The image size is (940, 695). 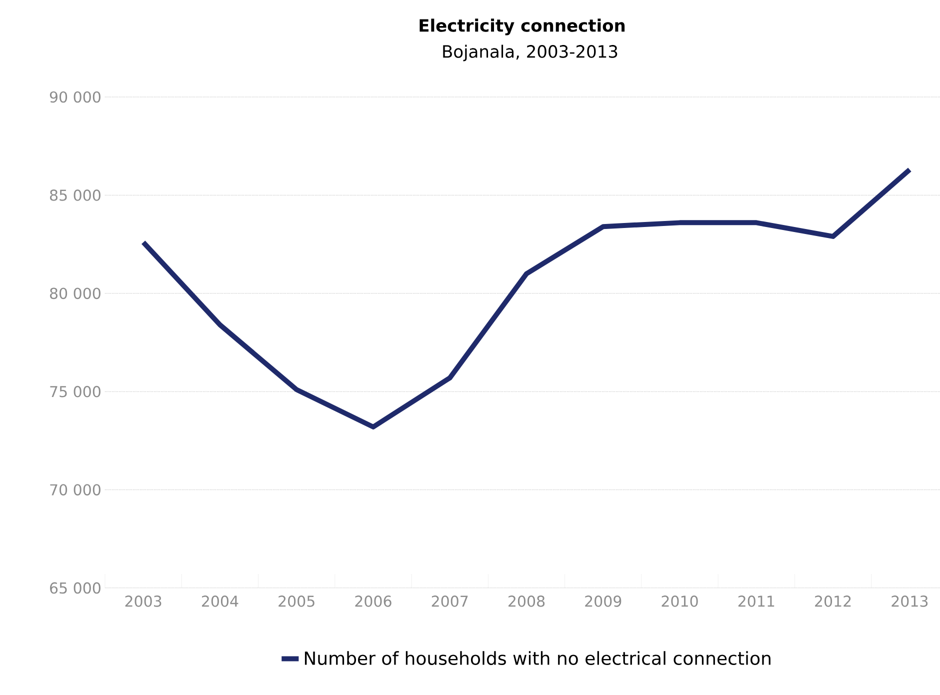 What do you see at coordinates (756, 601) in the screenshot?
I see `x-tick-label: 2011` at bounding box center [756, 601].